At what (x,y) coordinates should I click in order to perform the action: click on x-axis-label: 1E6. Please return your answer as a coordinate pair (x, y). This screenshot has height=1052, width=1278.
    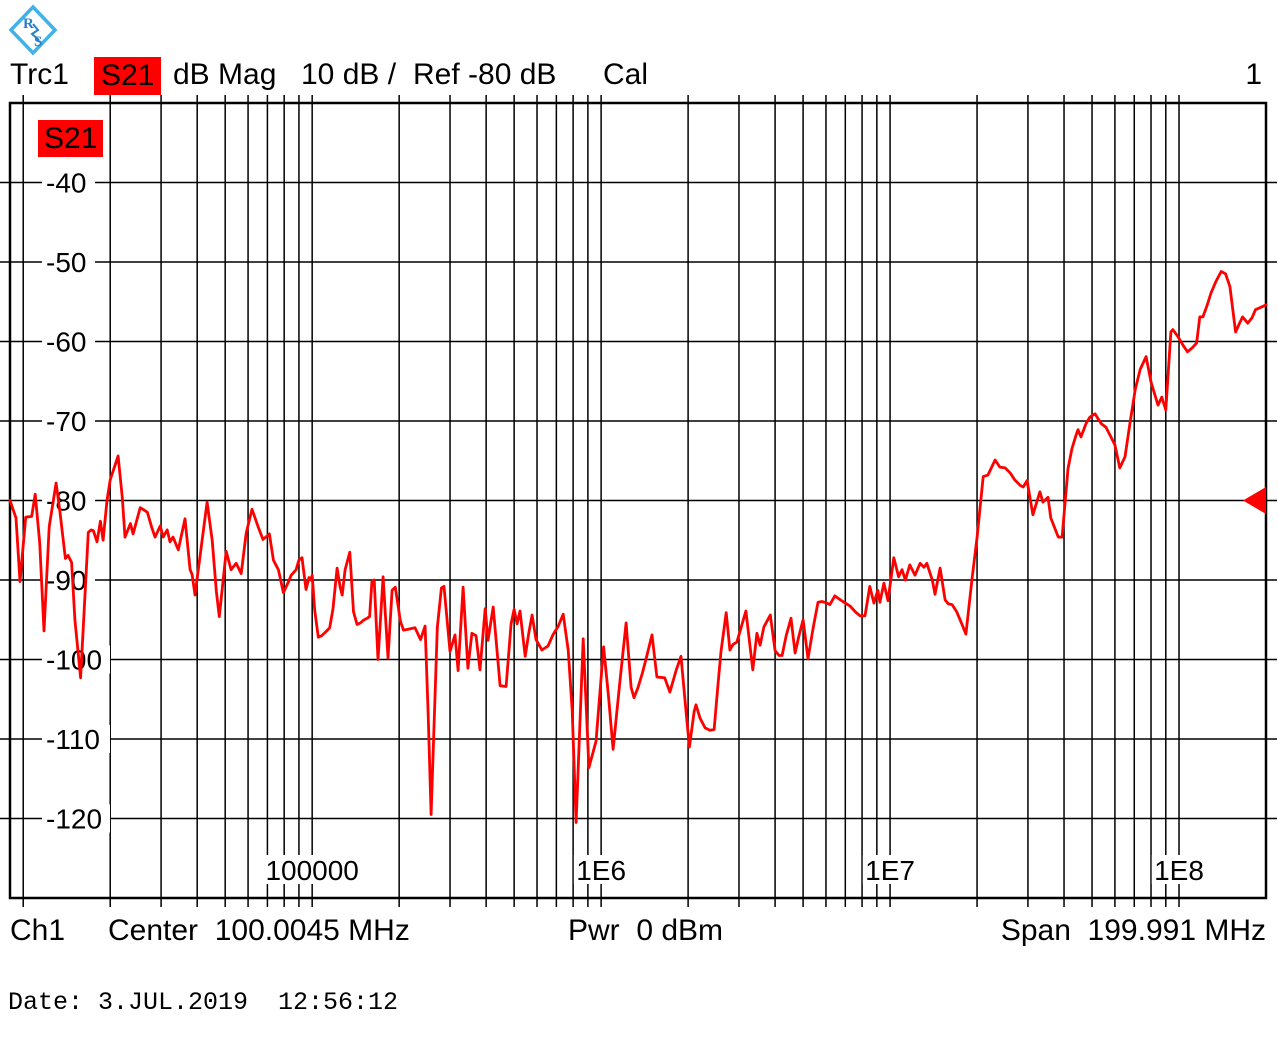
    Looking at the image, I should click on (601, 870).